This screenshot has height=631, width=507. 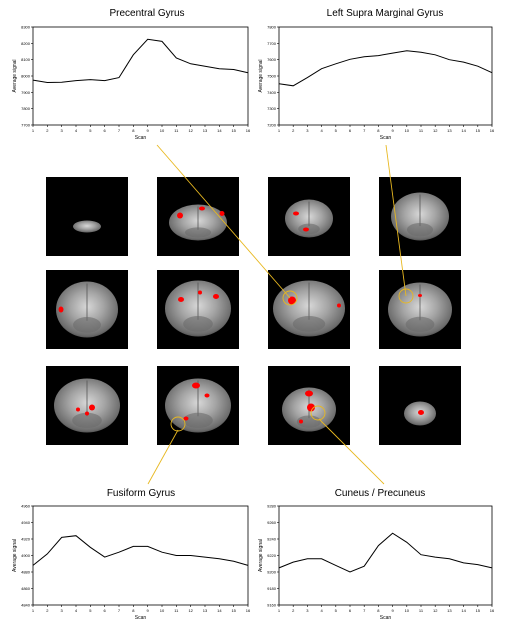 What do you see at coordinates (272, 125) in the screenshot?
I see `y-tick-label: 7200` at bounding box center [272, 125].